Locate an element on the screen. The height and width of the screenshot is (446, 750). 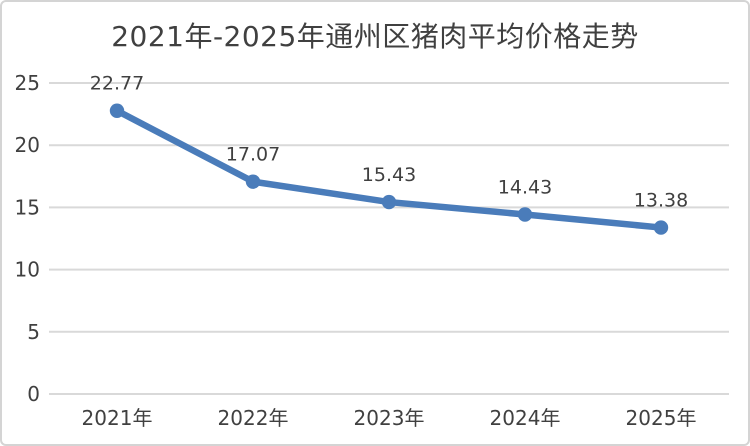
y-axis-tick-label: 20 is located at coordinates (27, 145).